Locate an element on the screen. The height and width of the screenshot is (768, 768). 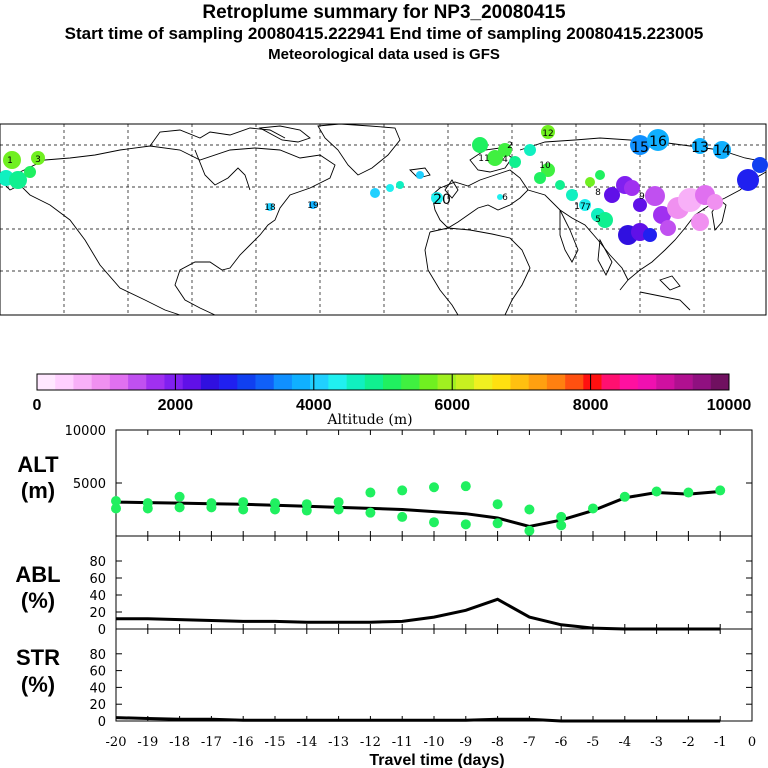
x-tick-label: -20 is located at coordinates (116, 742).